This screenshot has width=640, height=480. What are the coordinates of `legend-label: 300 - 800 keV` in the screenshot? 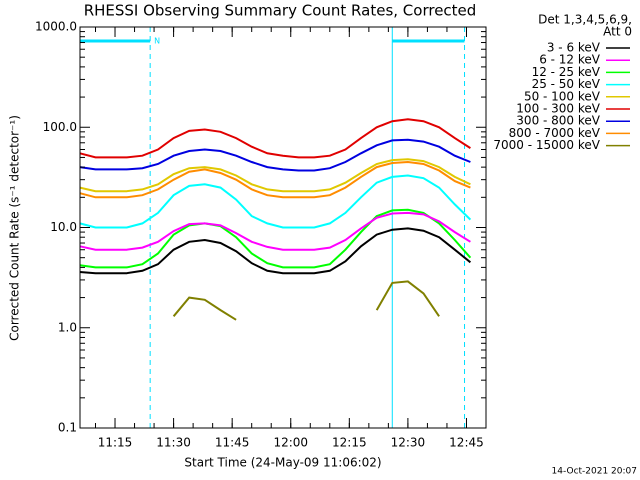 It's located at (558, 121).